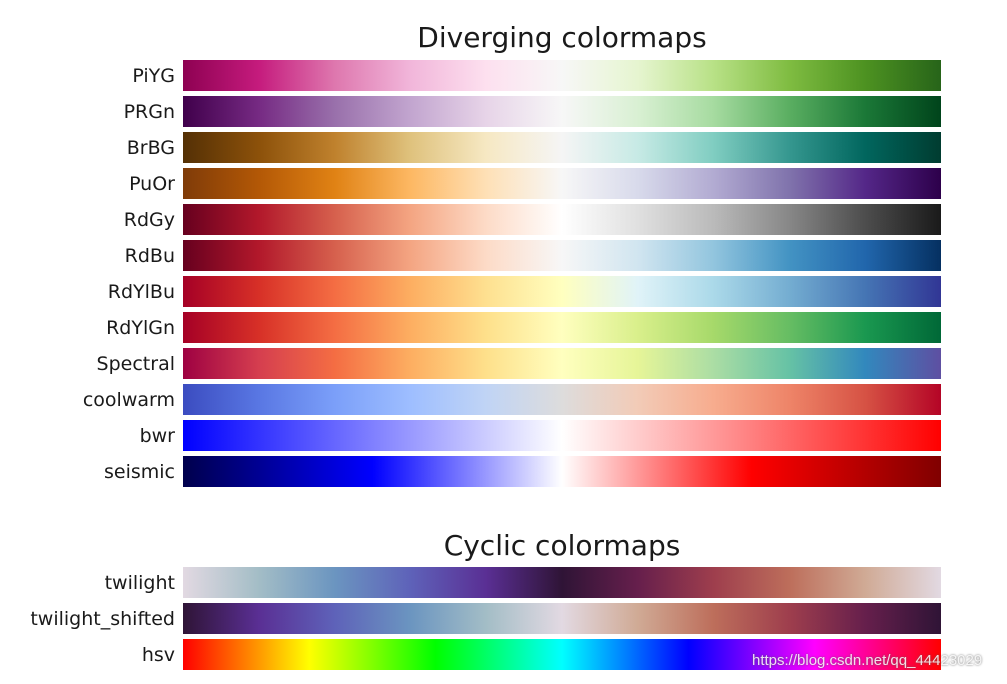 The width and height of the screenshot is (1007, 684). I want to click on colormap-bar-twilight, so click(562, 582).